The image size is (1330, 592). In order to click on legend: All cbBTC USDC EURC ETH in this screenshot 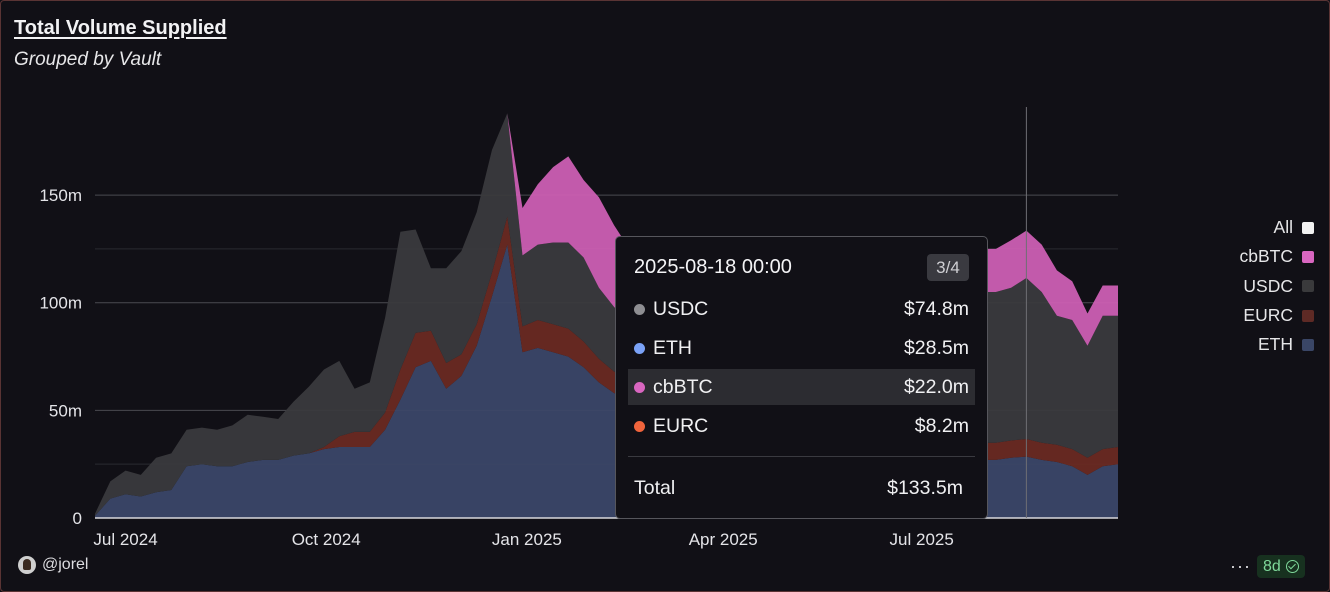, I will do `click(1277, 286)`.